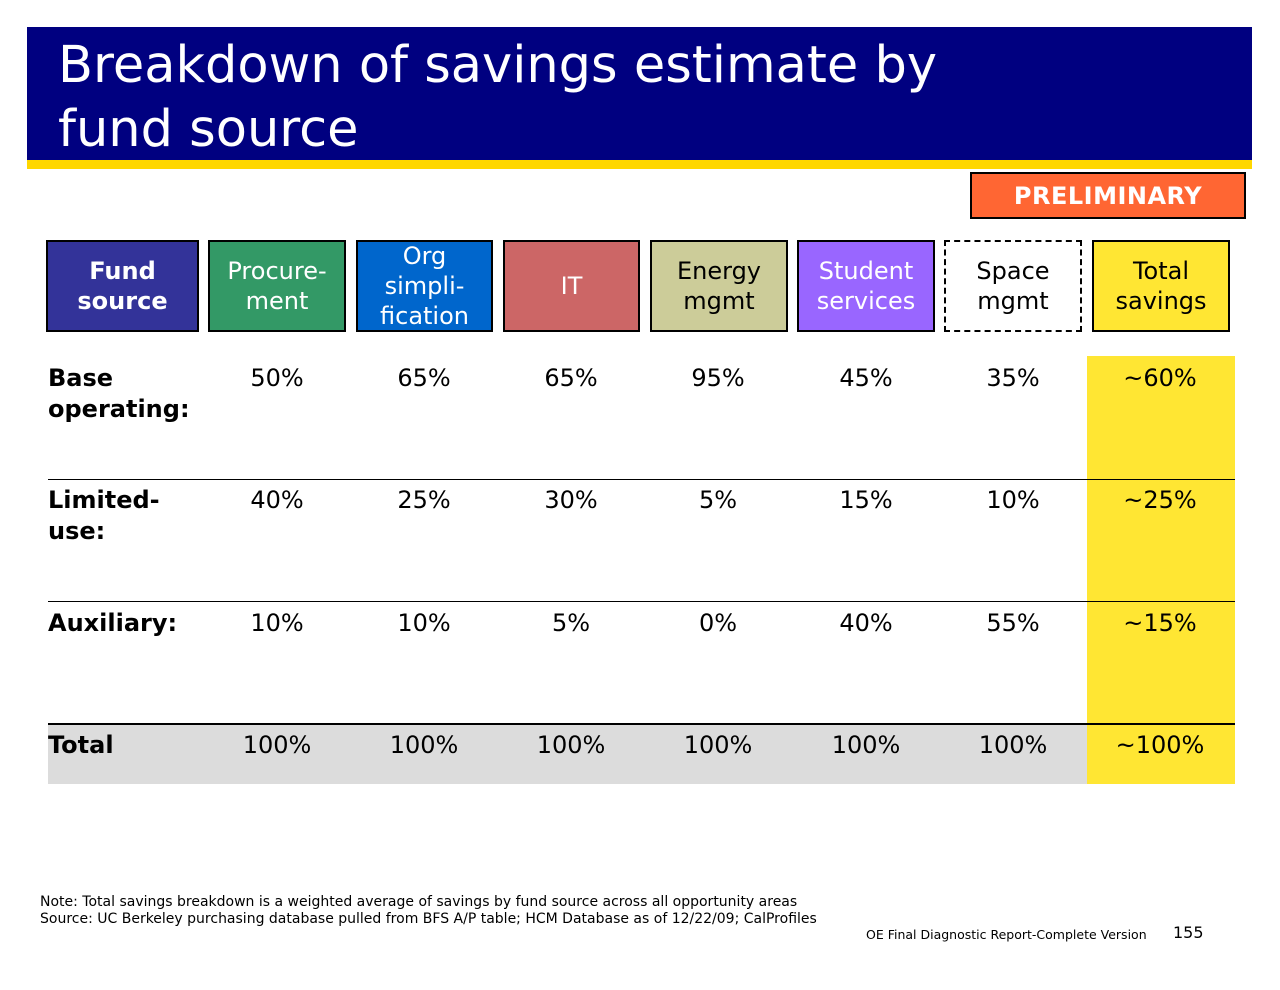  What do you see at coordinates (718, 623) in the screenshot?
I see `table-cell: 0%` at bounding box center [718, 623].